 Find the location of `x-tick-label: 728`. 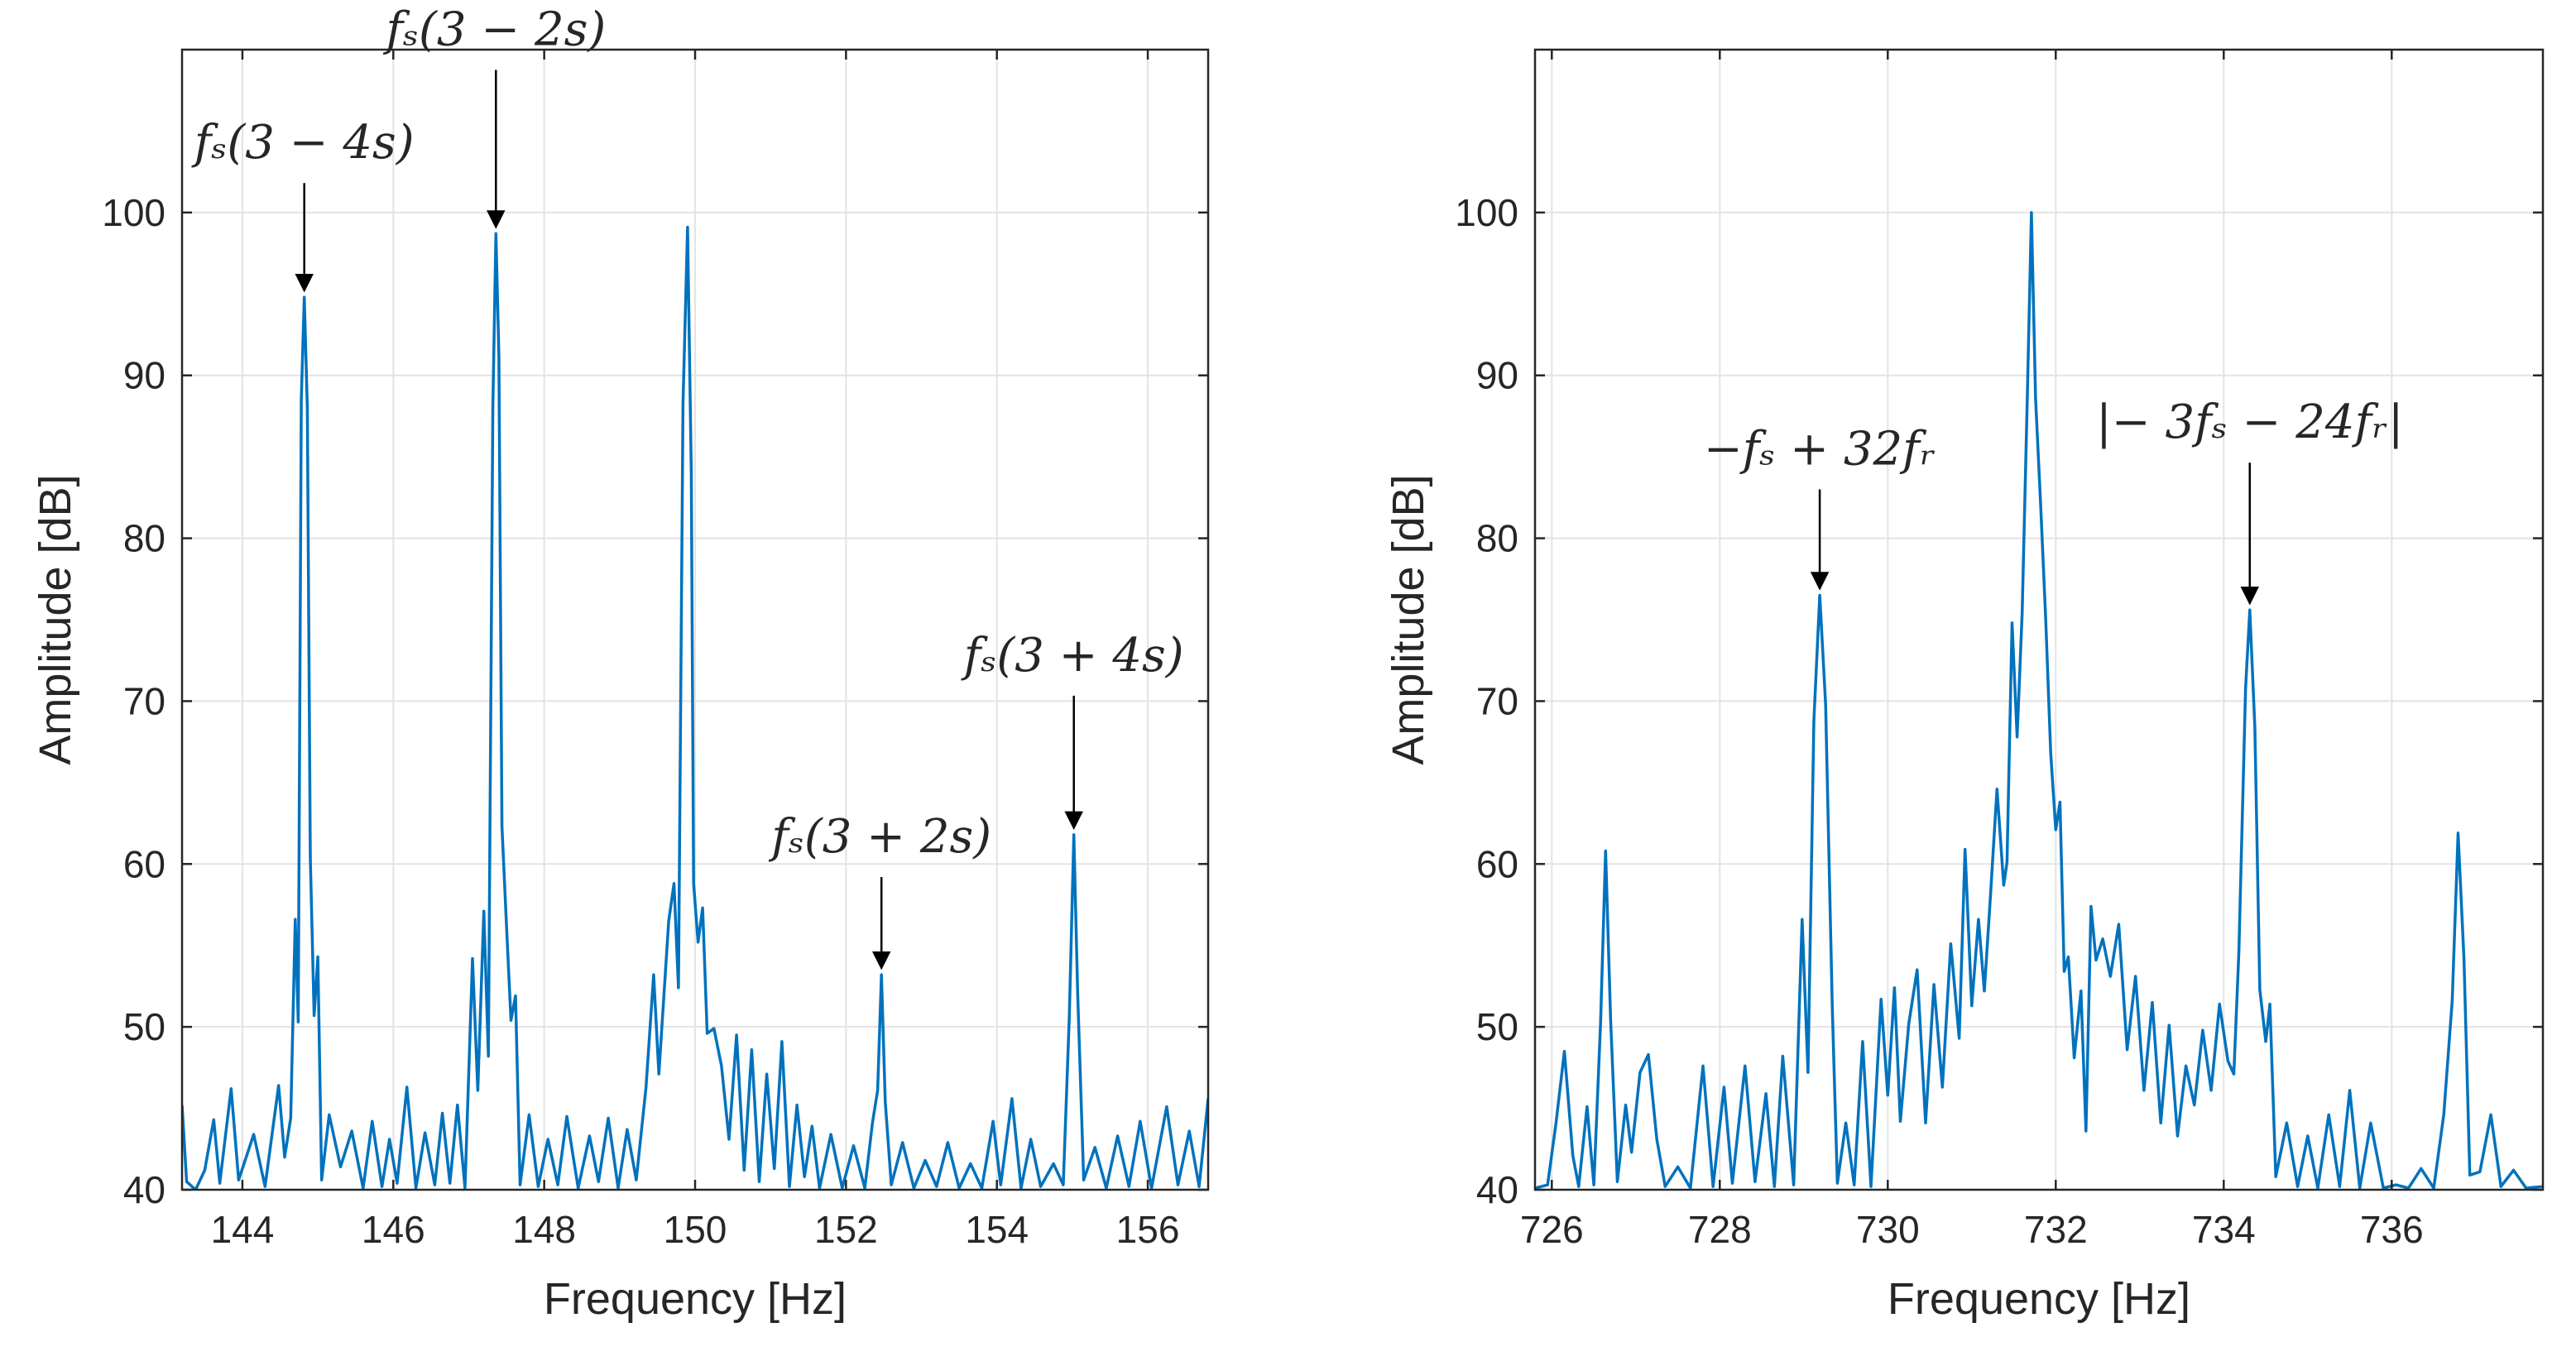

x-tick-label: 728 is located at coordinates (1720, 1229).